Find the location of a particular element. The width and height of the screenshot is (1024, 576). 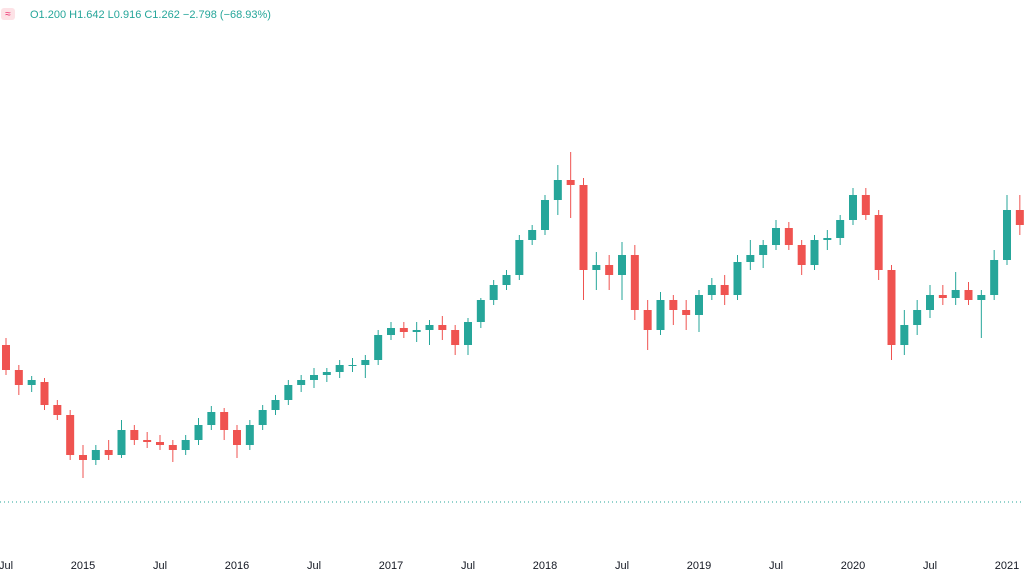

series-icon is located at coordinates (8, 14).